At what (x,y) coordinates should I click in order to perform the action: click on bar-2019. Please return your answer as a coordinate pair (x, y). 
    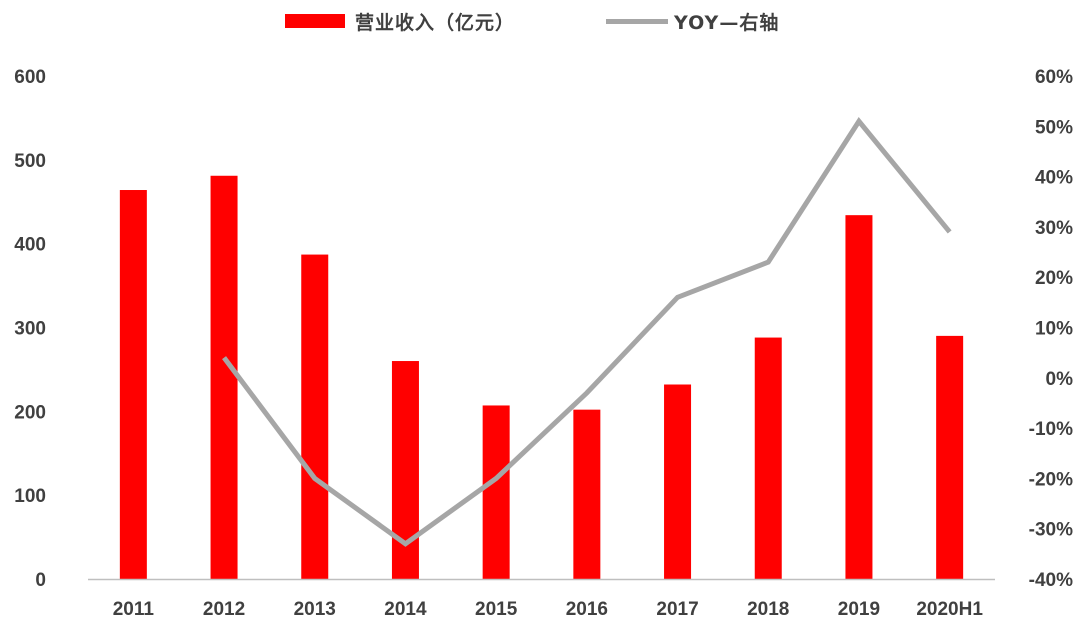
    Looking at the image, I should click on (859, 397).